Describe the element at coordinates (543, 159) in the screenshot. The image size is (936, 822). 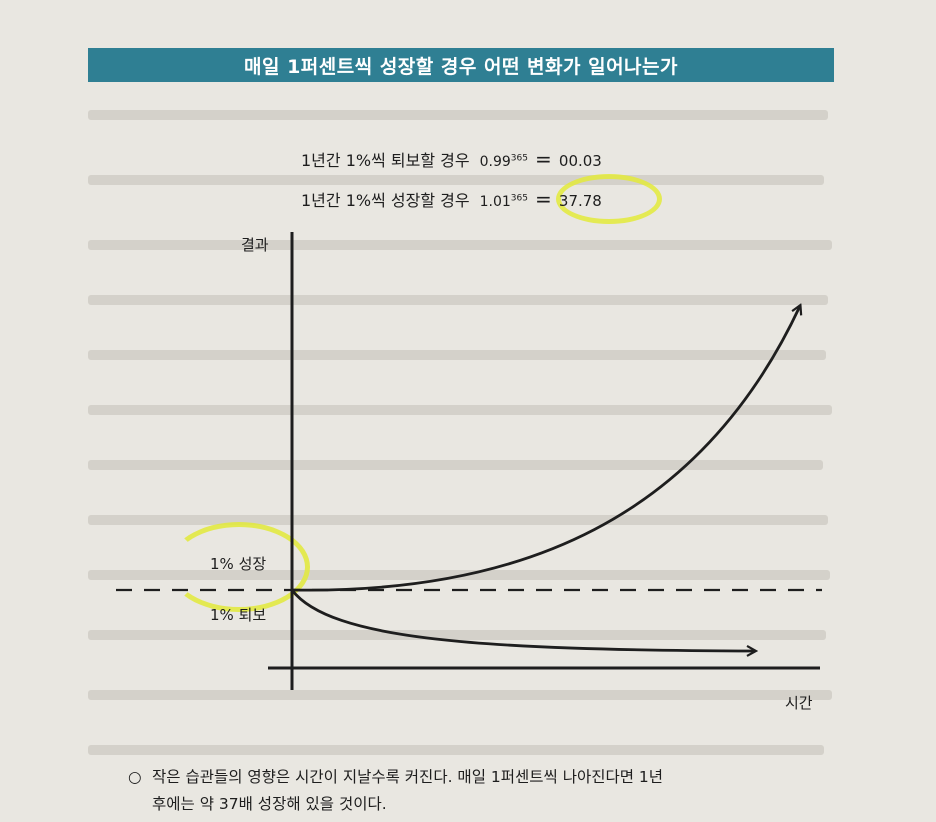
I see `decline-equals-sign: =` at that location.